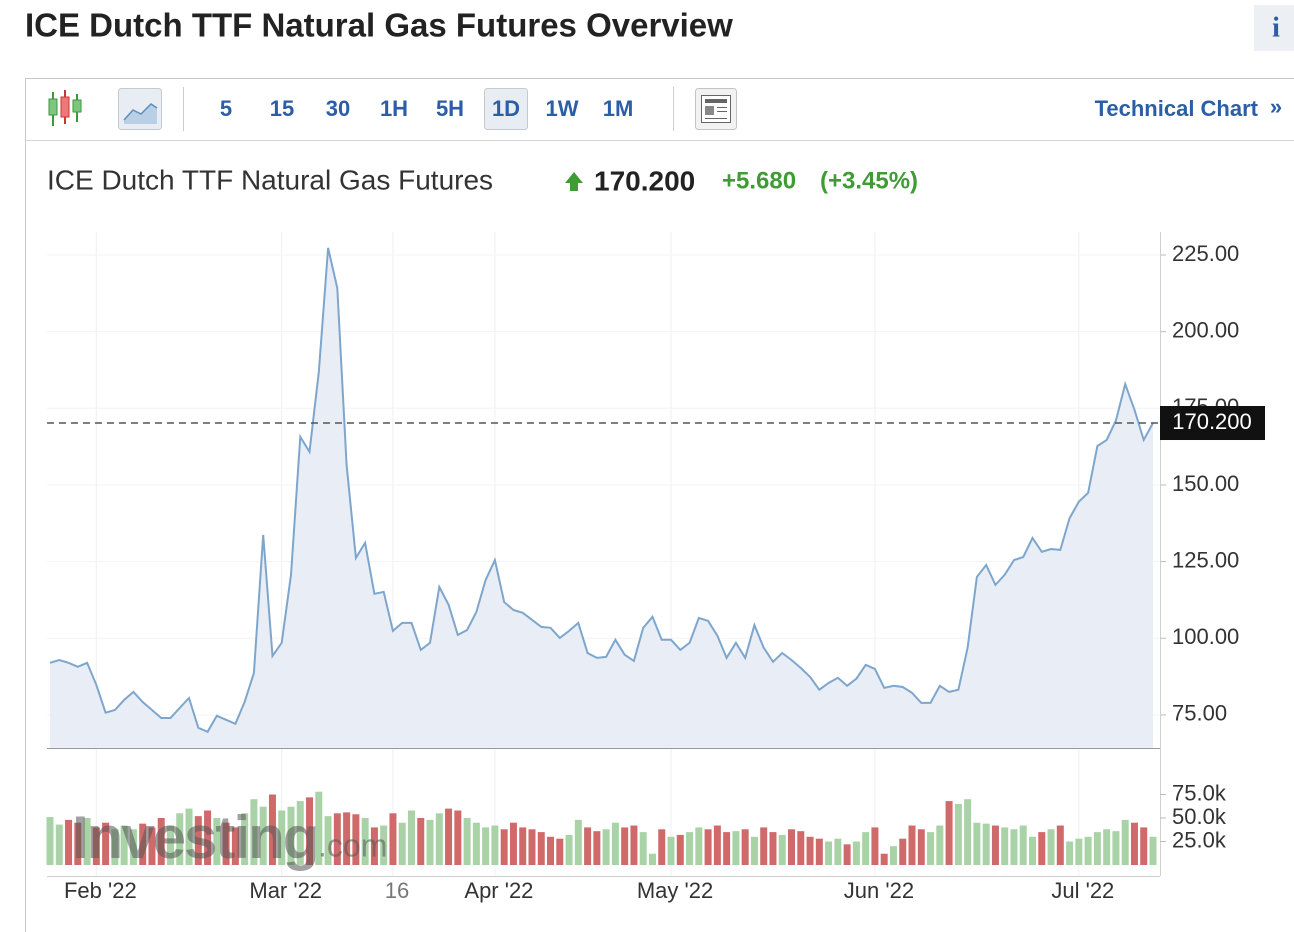 This screenshot has height=932, width=1294. I want to click on info-button, so click(1274, 28).